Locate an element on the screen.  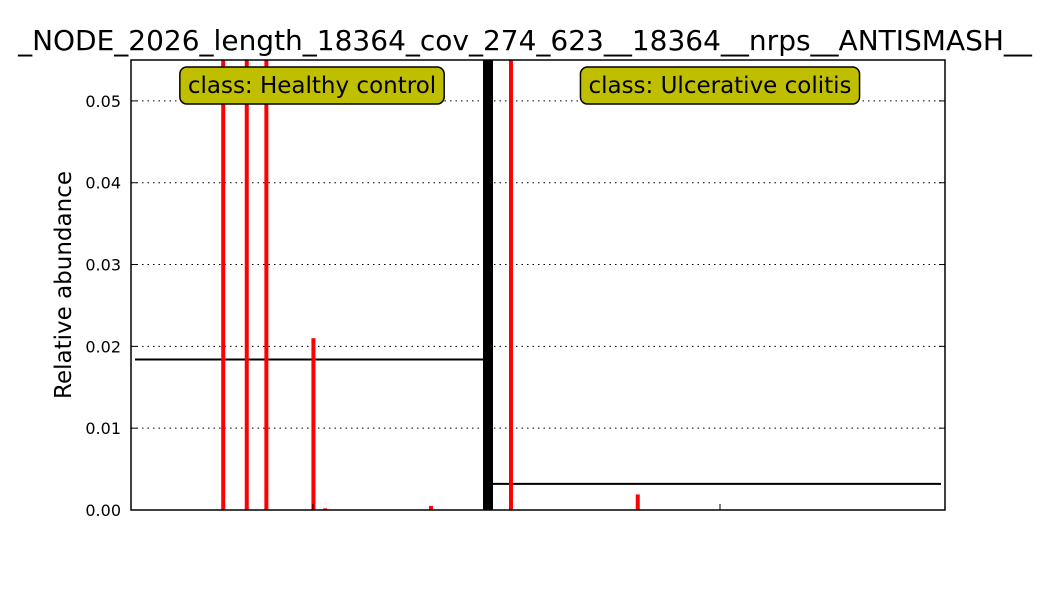
class-separator is located at coordinates (488, 285).